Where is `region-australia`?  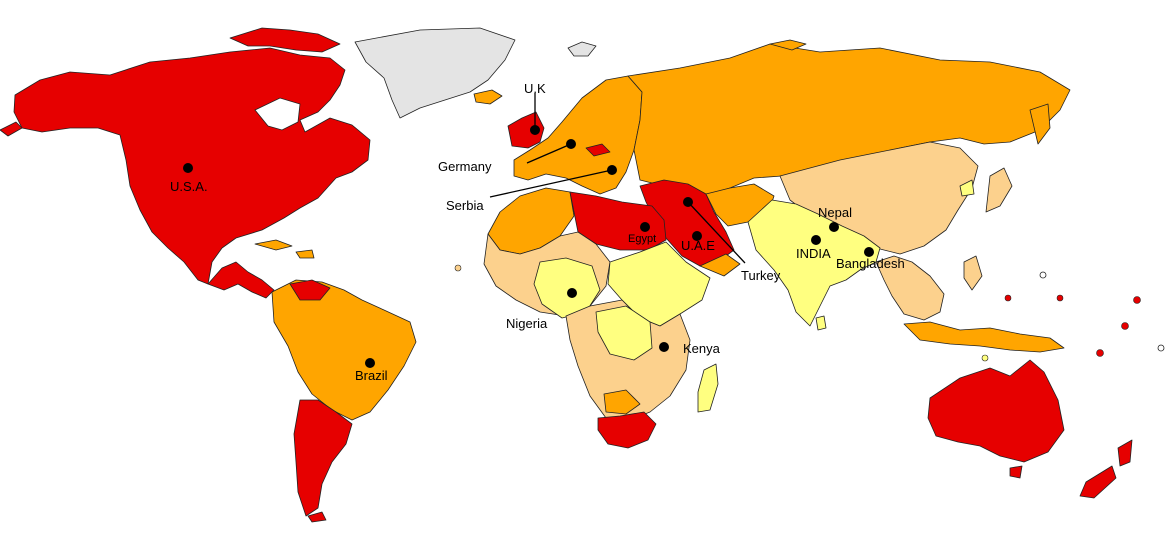
region-australia is located at coordinates (996, 411).